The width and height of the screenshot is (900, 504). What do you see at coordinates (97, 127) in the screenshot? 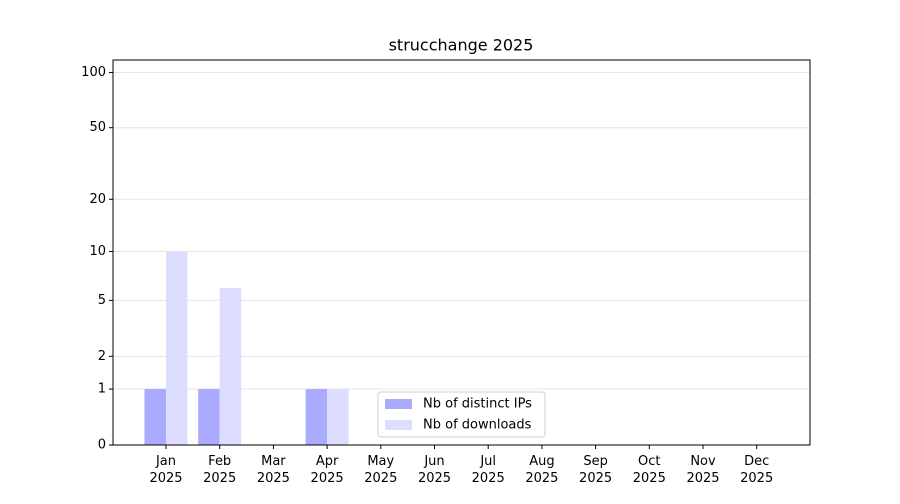
I see `y-tick-label: 50` at bounding box center [97, 127].